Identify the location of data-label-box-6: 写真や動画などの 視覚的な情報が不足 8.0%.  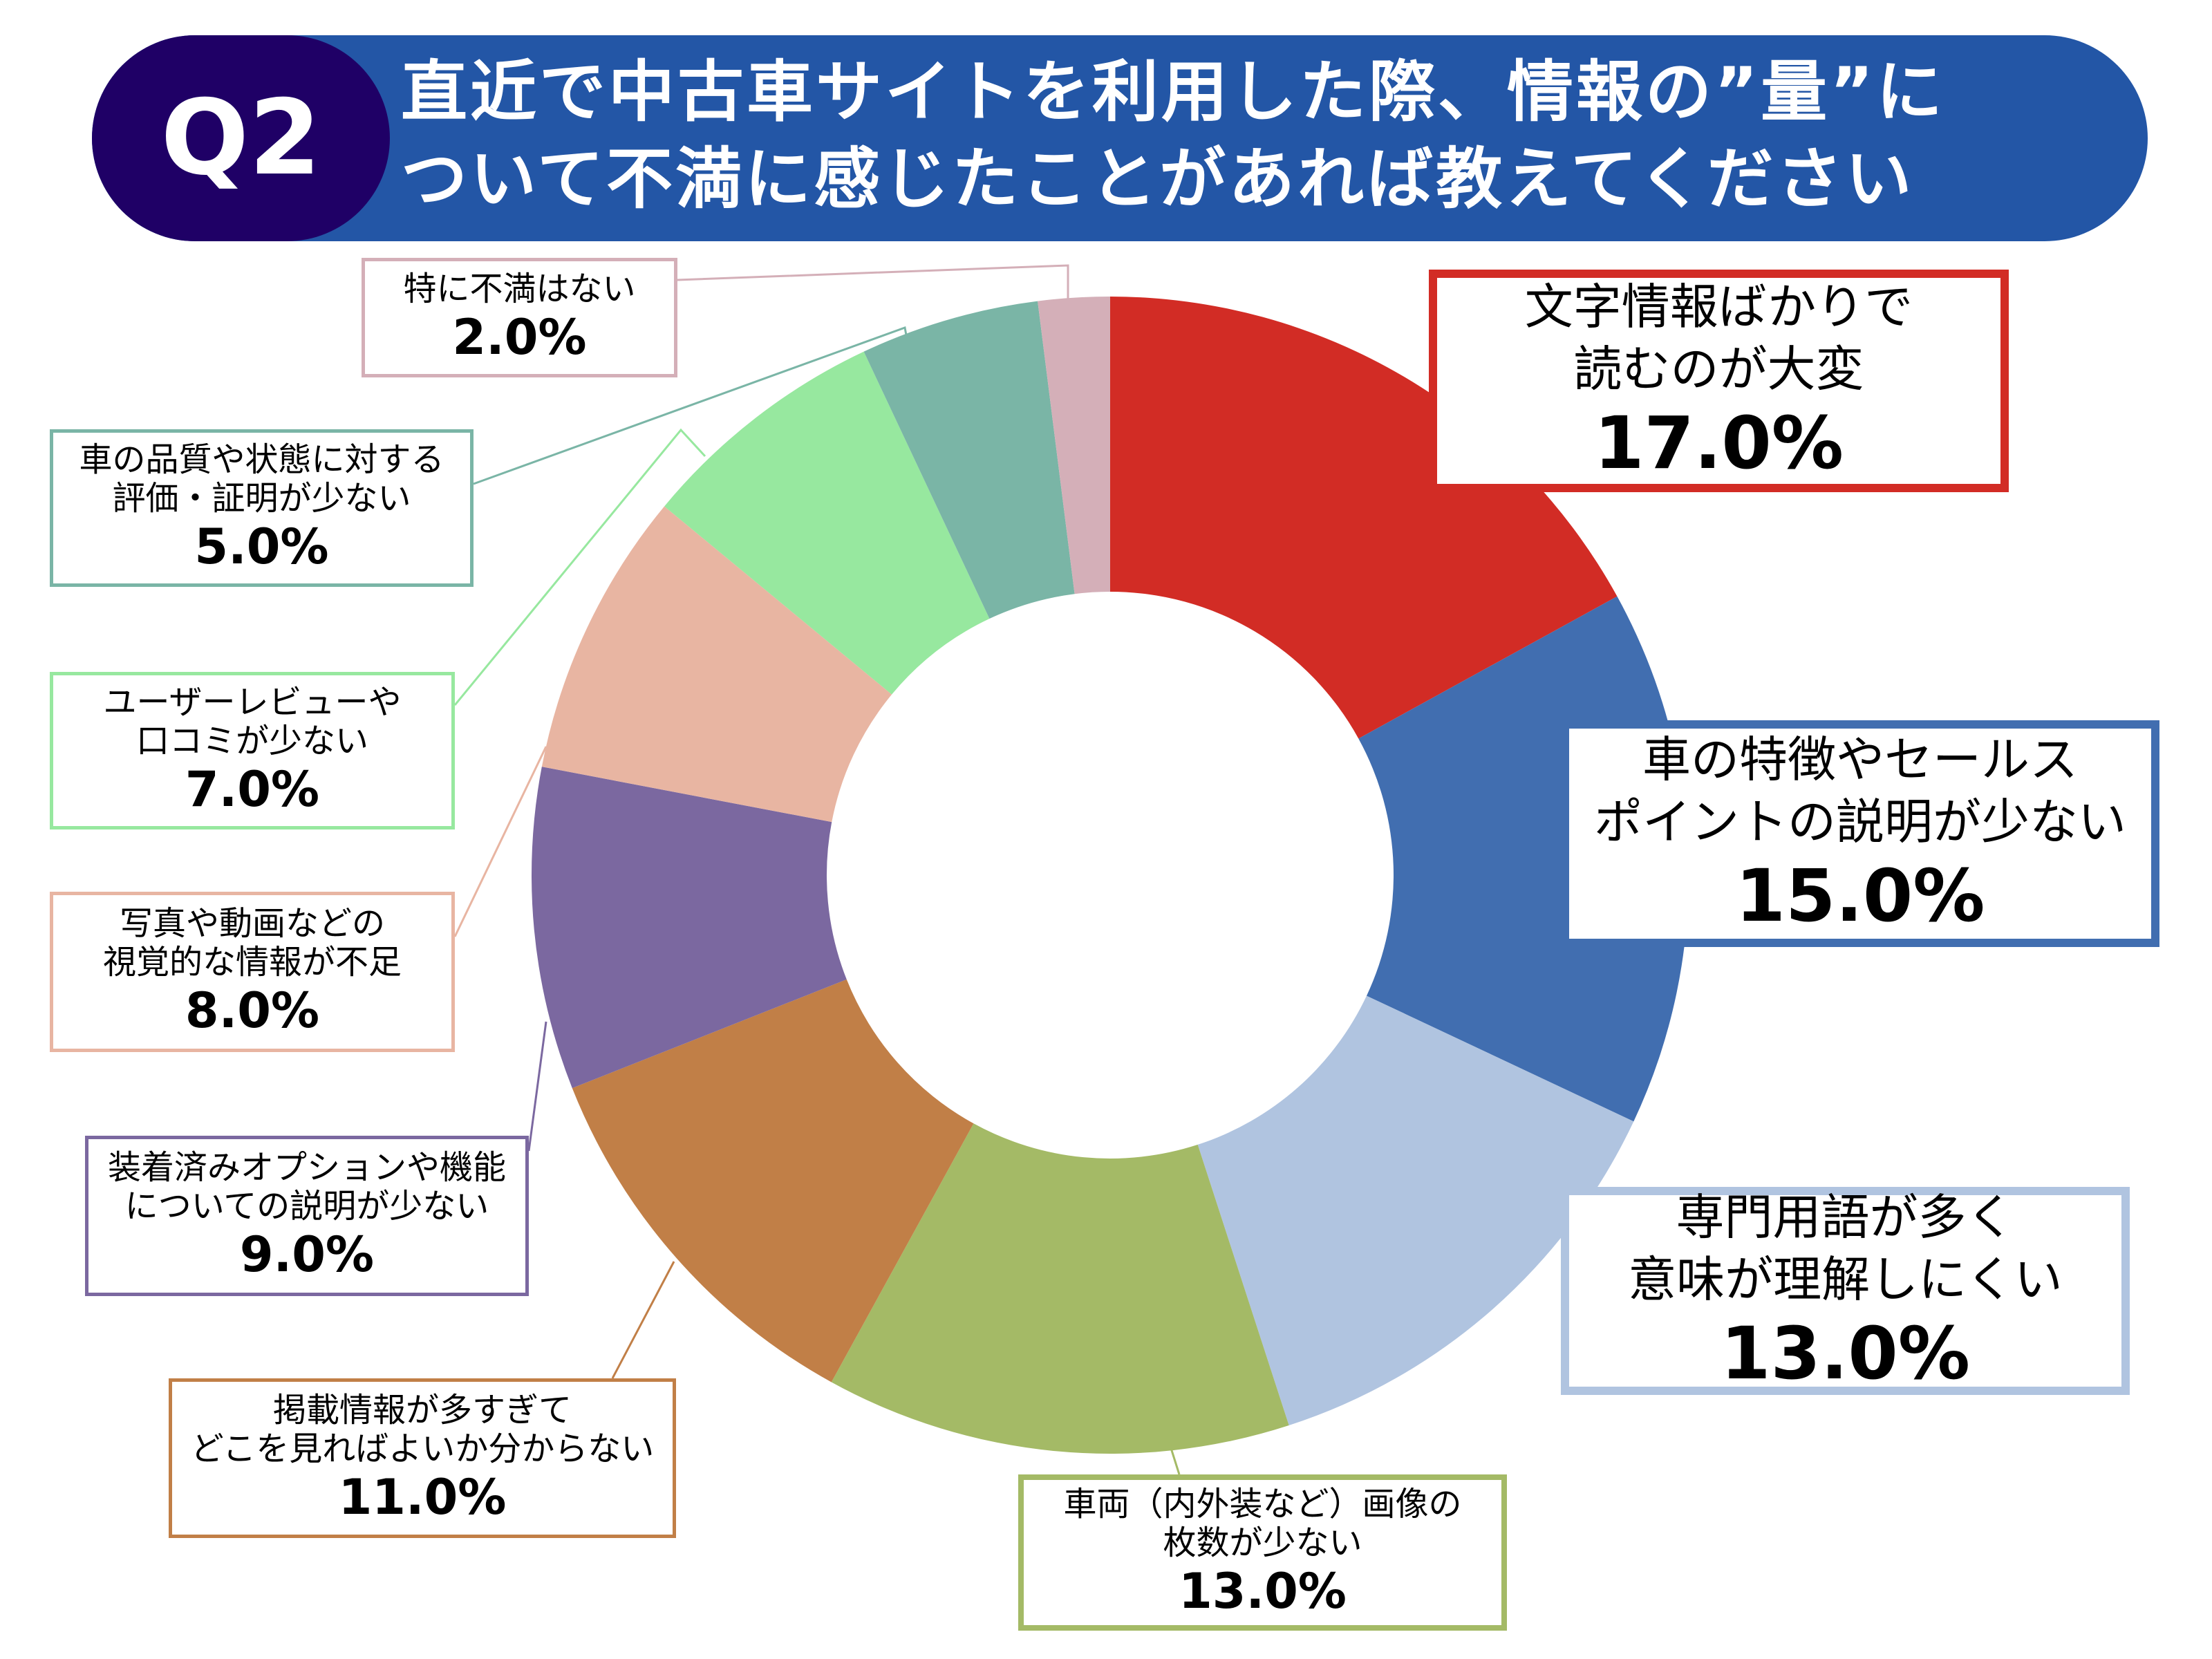
(252, 972).